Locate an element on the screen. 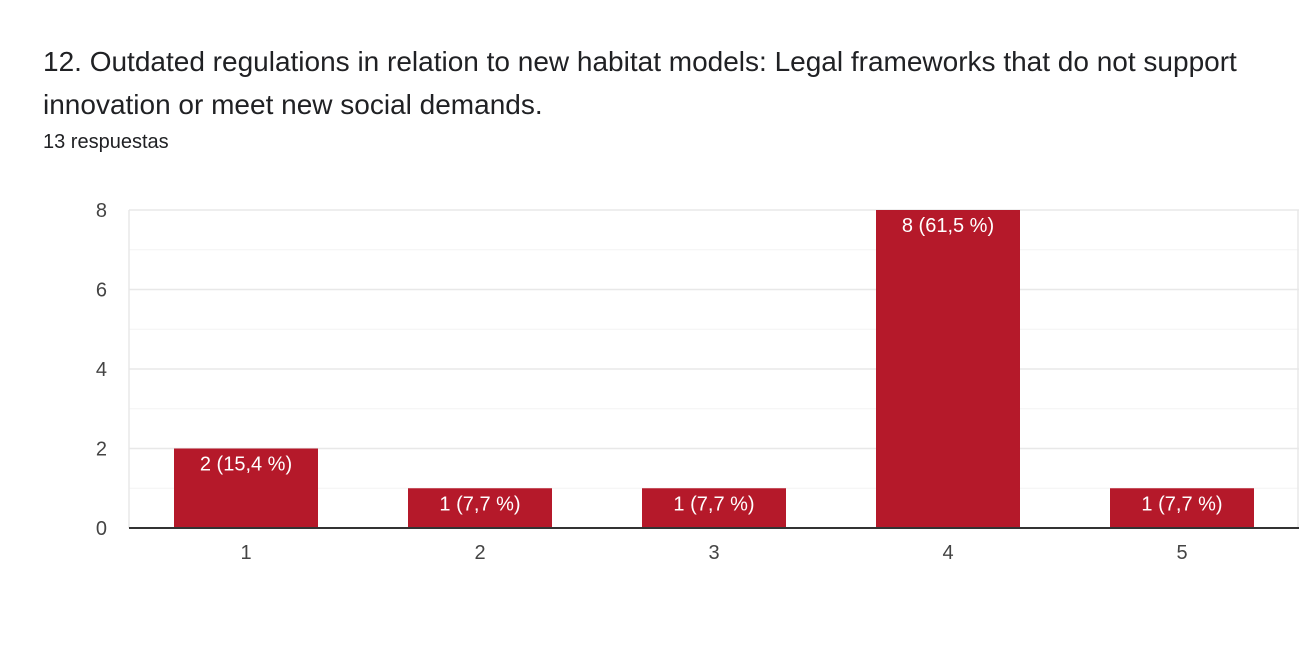  data-label-5: 1 (7,7 %) is located at coordinates (1181, 504).